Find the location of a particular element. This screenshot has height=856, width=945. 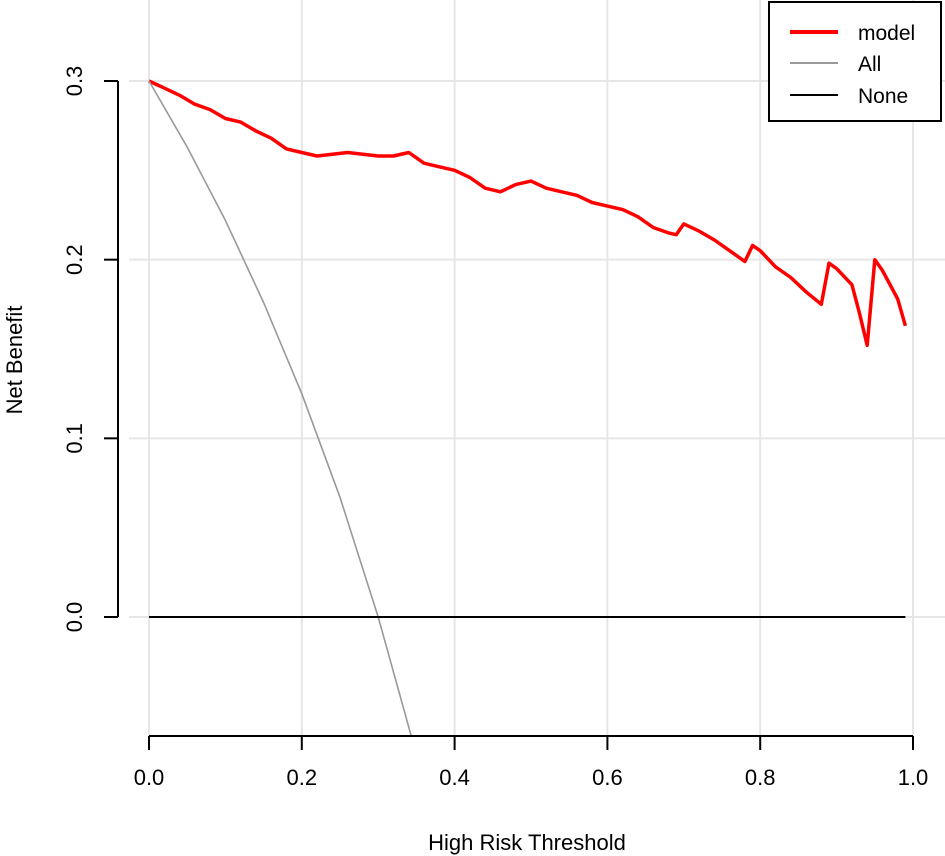

x-tick-label-4: 0.8 is located at coordinates (760, 777).